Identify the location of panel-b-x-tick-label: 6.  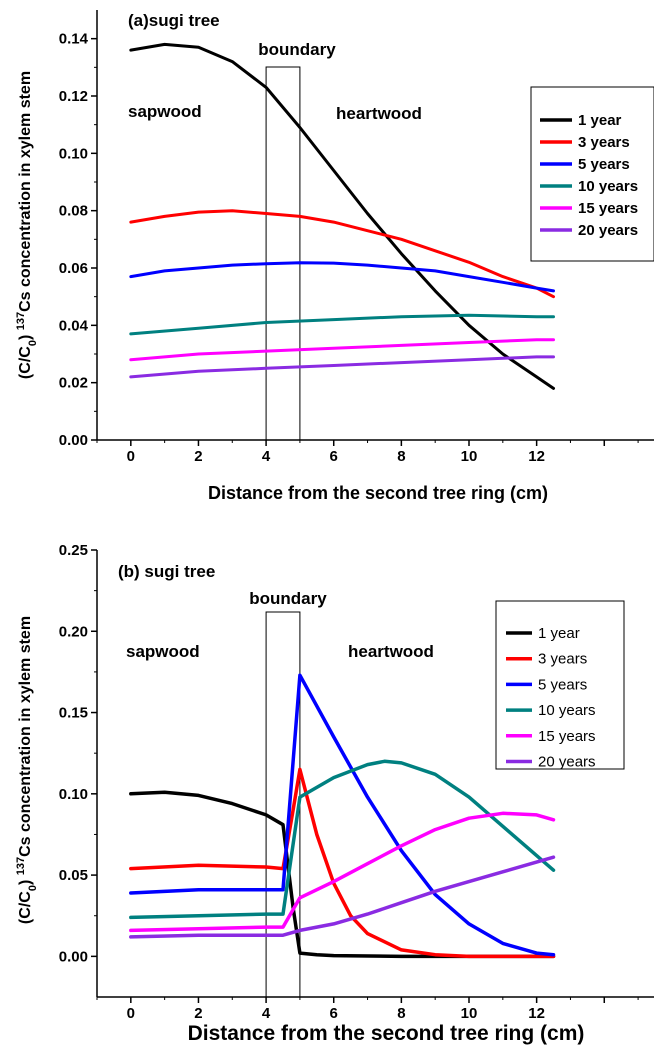
(334, 1013).